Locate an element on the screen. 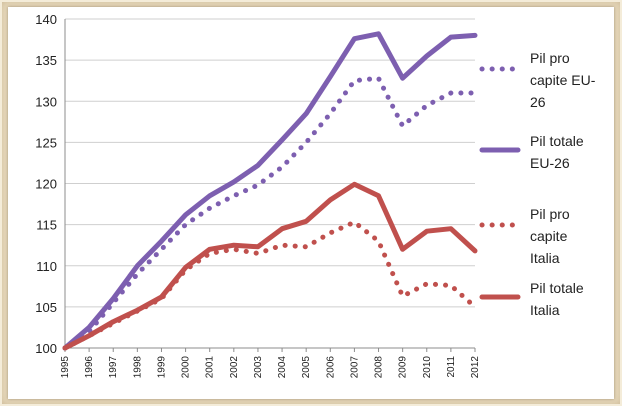  legend-label: capite is located at coordinates (549, 236).